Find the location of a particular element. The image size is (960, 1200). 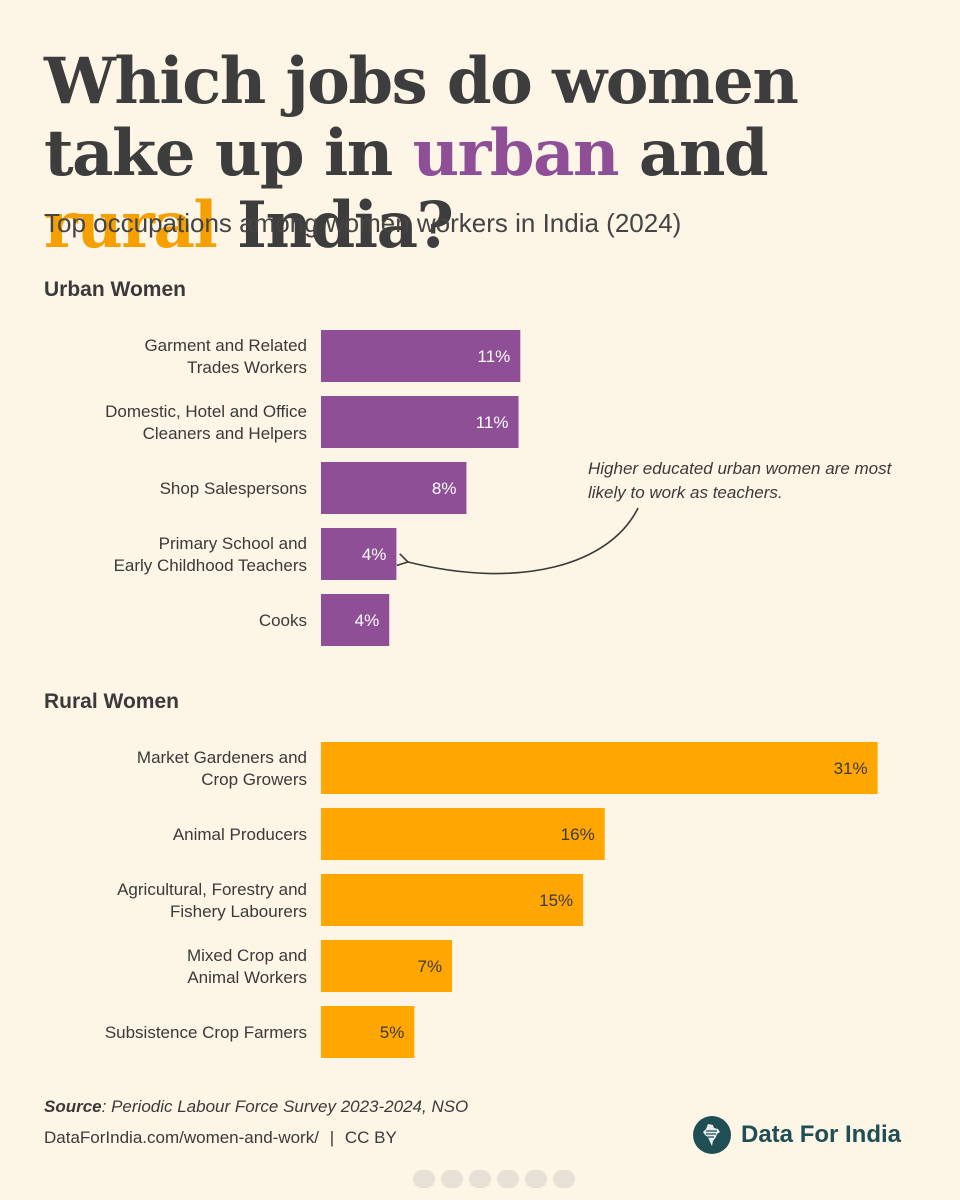

rural-category-label-5: Subsistence Crop Farmers is located at coordinates (206, 1032).